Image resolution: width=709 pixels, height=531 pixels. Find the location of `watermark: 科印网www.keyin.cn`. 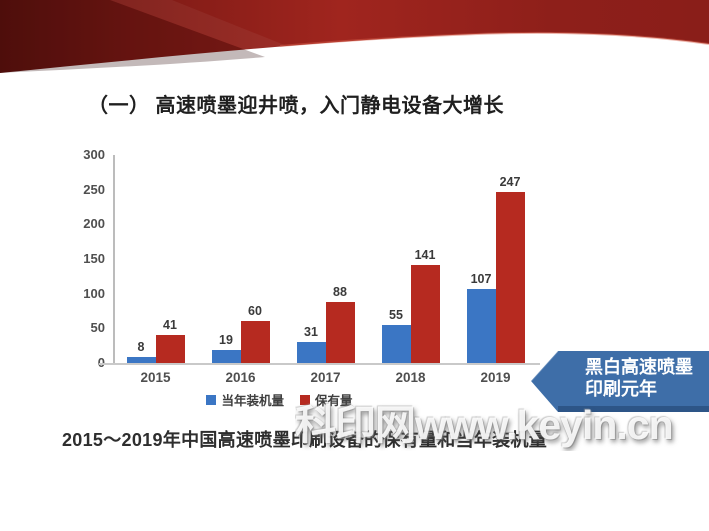

watermark: 科印网www.keyin.cn is located at coordinates (484, 425).